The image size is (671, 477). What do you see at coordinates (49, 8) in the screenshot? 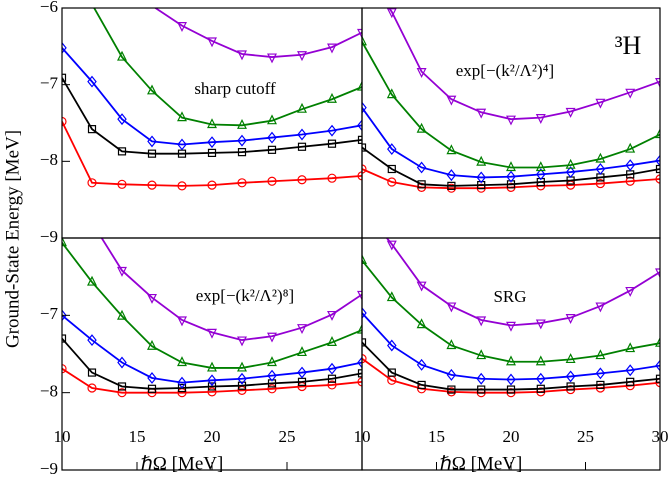
I see `y-tick-label: −6` at bounding box center [49, 8].